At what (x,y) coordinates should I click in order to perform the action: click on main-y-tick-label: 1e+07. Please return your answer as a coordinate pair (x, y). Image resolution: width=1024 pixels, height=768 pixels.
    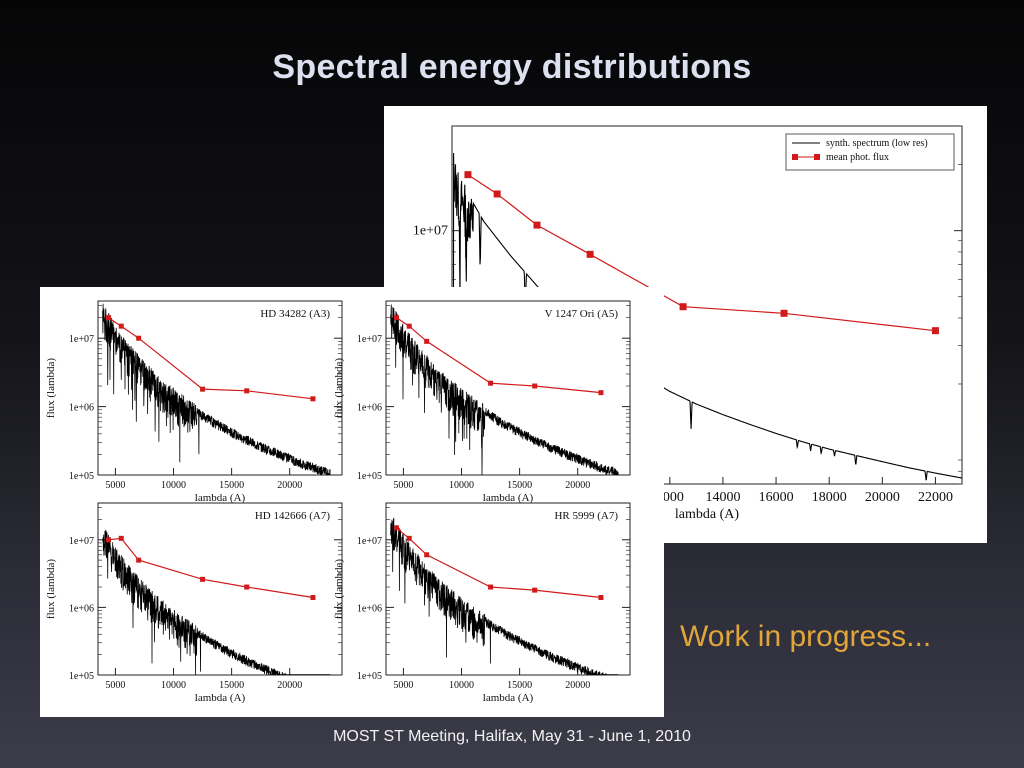
    Looking at the image, I should click on (430, 231).